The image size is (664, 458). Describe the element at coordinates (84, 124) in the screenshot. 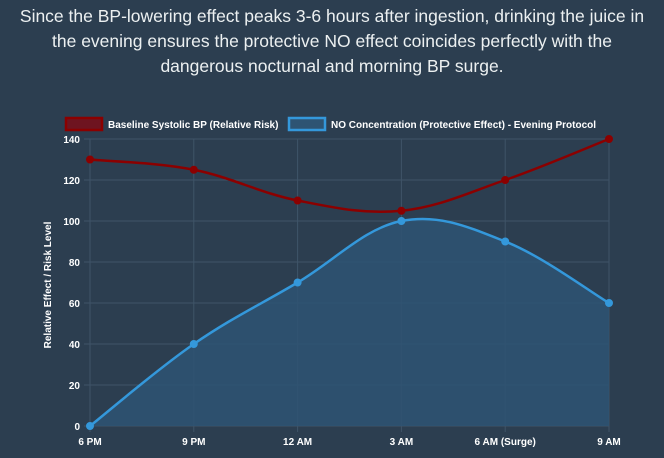

I see `baseline-bp-legend-swatch` at that location.